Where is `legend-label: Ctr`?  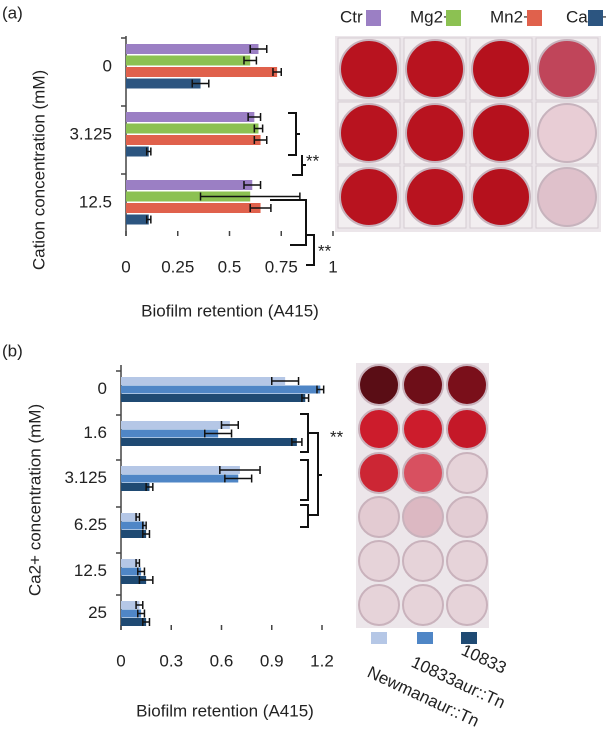
legend-label: Ctr is located at coordinates (351, 16).